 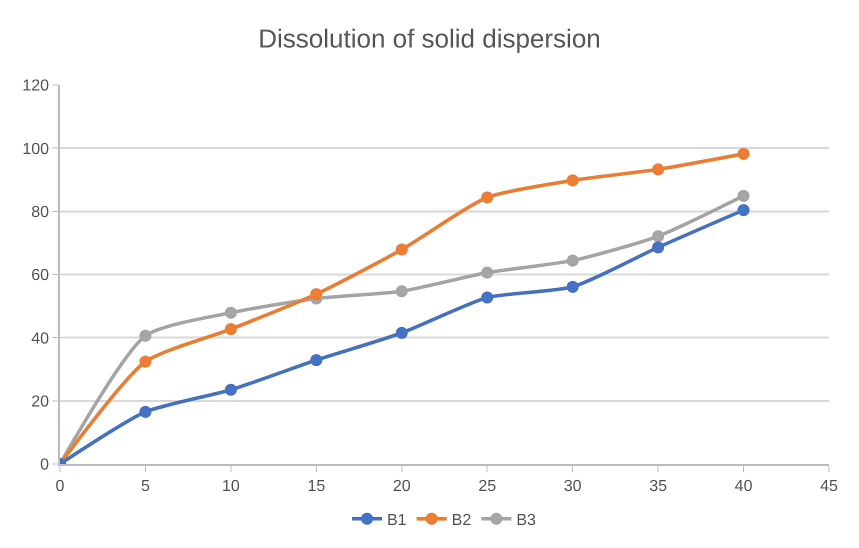 I want to click on y-tick-label: 20, so click(x=40, y=401).